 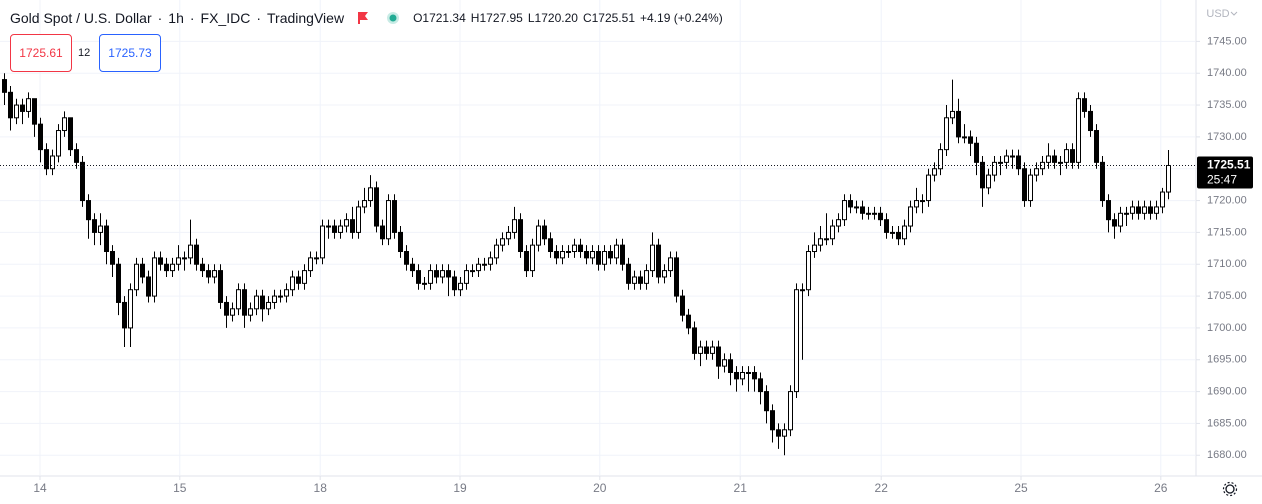 I want to click on ohlc-key: L, so click(x=531, y=18).